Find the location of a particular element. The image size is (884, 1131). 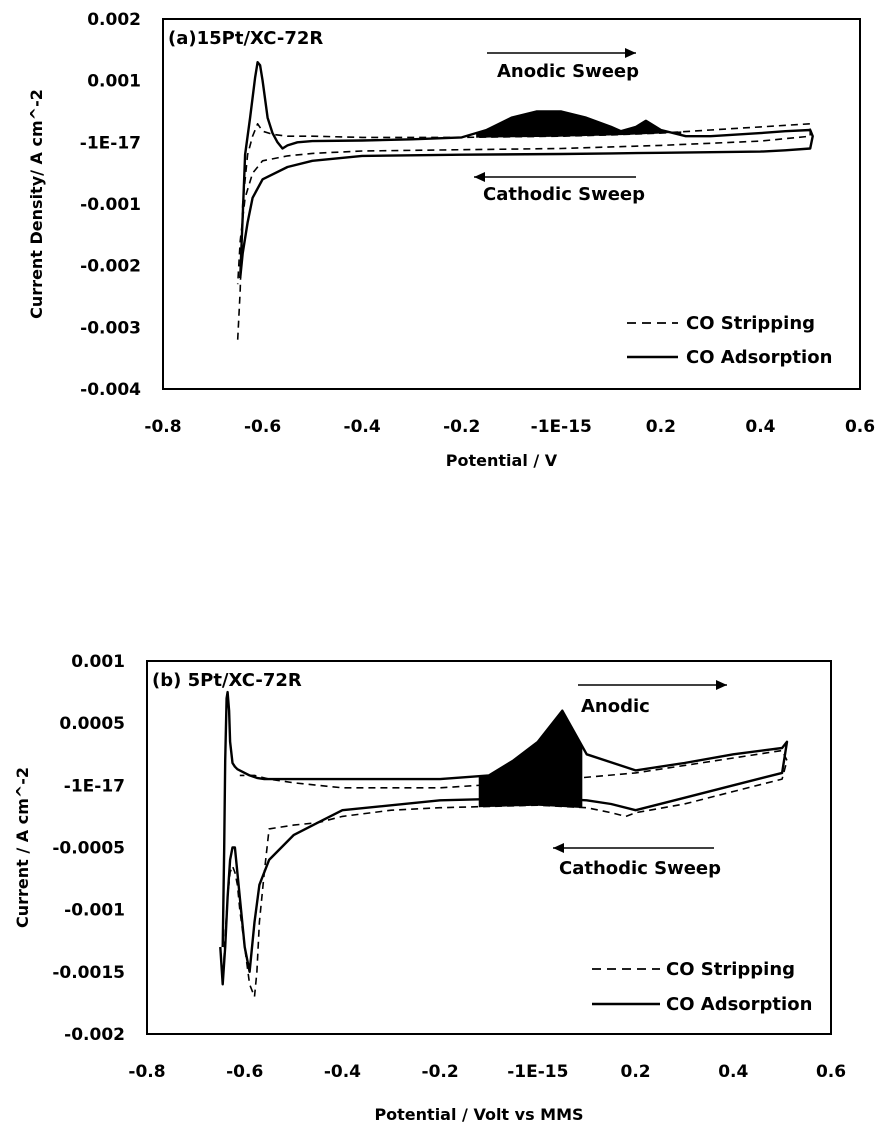

x-axis-title: Potential / Volt vs MMS is located at coordinates (478, 1114).